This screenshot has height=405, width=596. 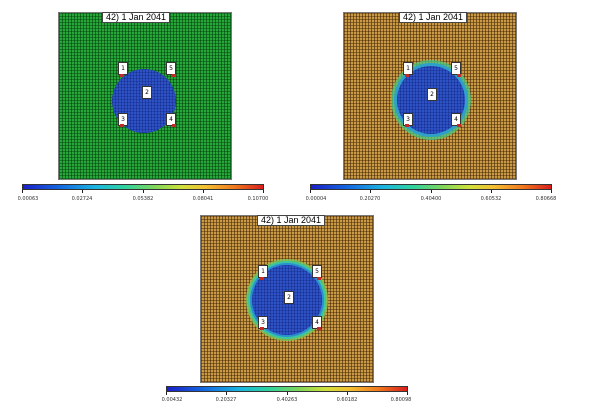 I want to click on map-panel-1: 1 5 2 3 4 42) 1 Jan 2041, so click(x=145, y=96).